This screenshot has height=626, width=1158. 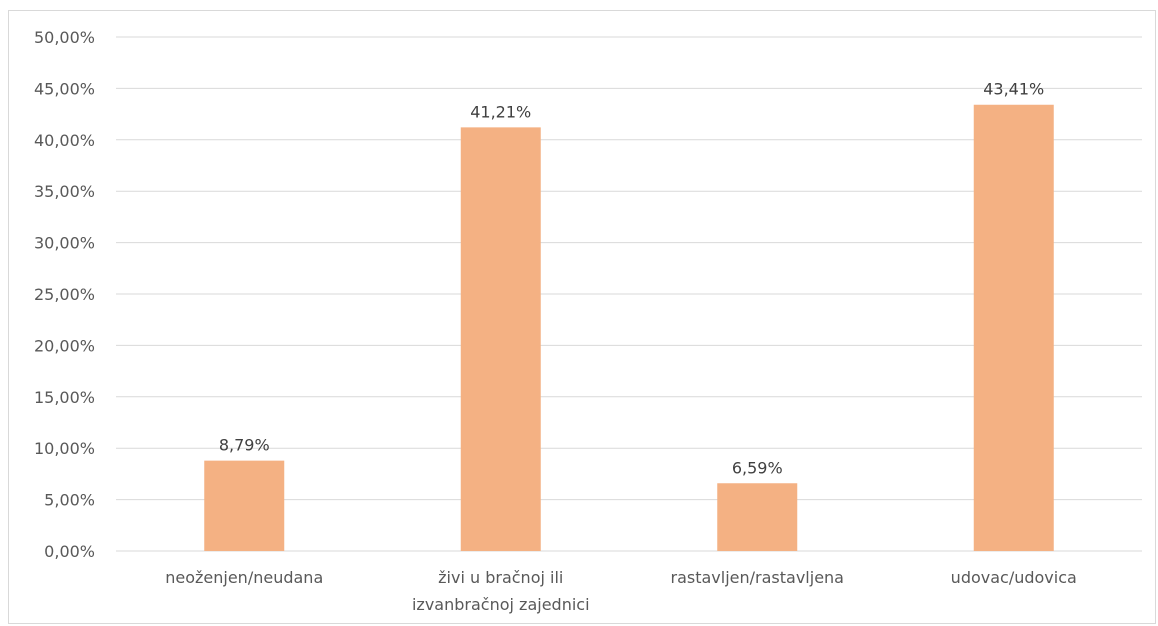 What do you see at coordinates (244, 577) in the screenshot?
I see `category-label: neoženjen/neudana` at bounding box center [244, 577].